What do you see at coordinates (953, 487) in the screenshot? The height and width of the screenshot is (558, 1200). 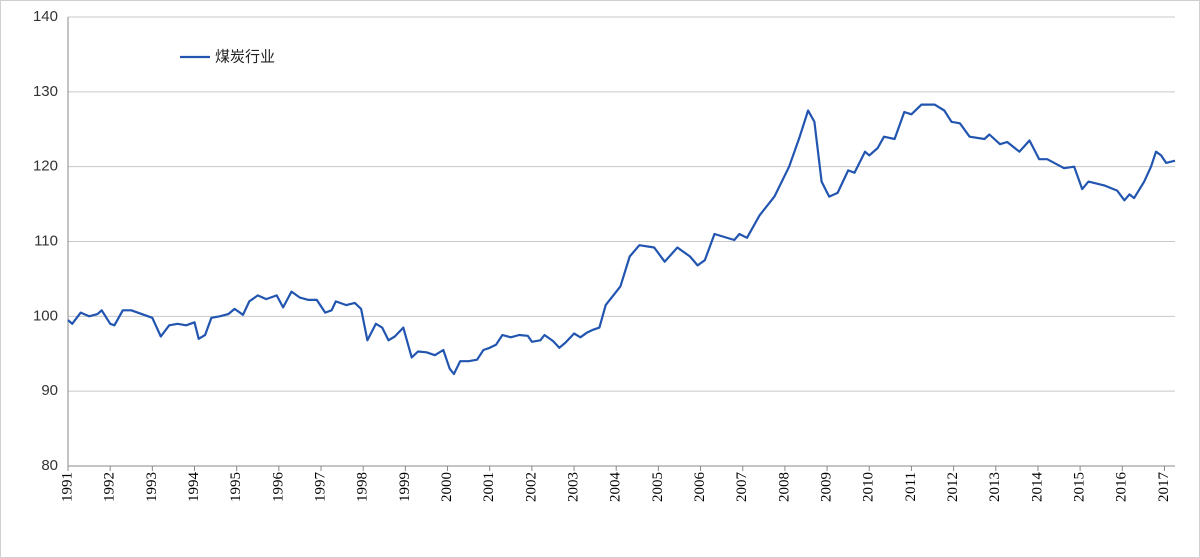 I see `x-tick-label: 2012` at bounding box center [953, 487].